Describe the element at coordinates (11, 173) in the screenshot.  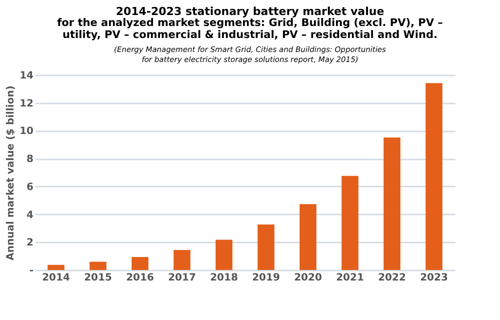
I see `y-axis-title: Annual market value ($ billion)` at that location.